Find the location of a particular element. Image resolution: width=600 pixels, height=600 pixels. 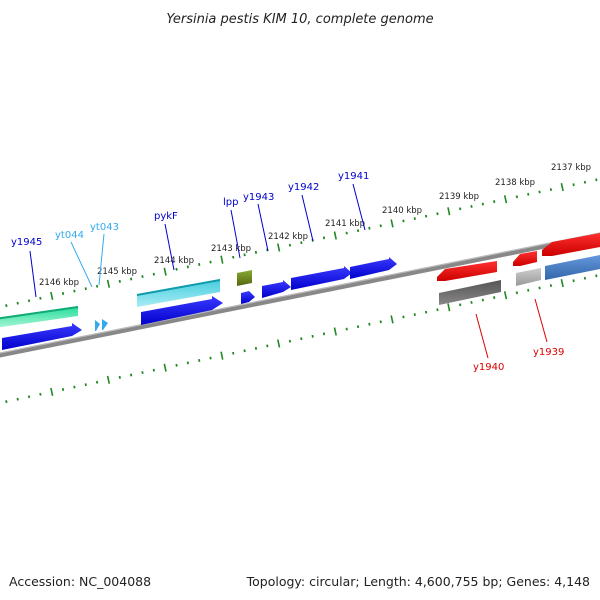

trna-yt044 is located at coordinates (97, 325).